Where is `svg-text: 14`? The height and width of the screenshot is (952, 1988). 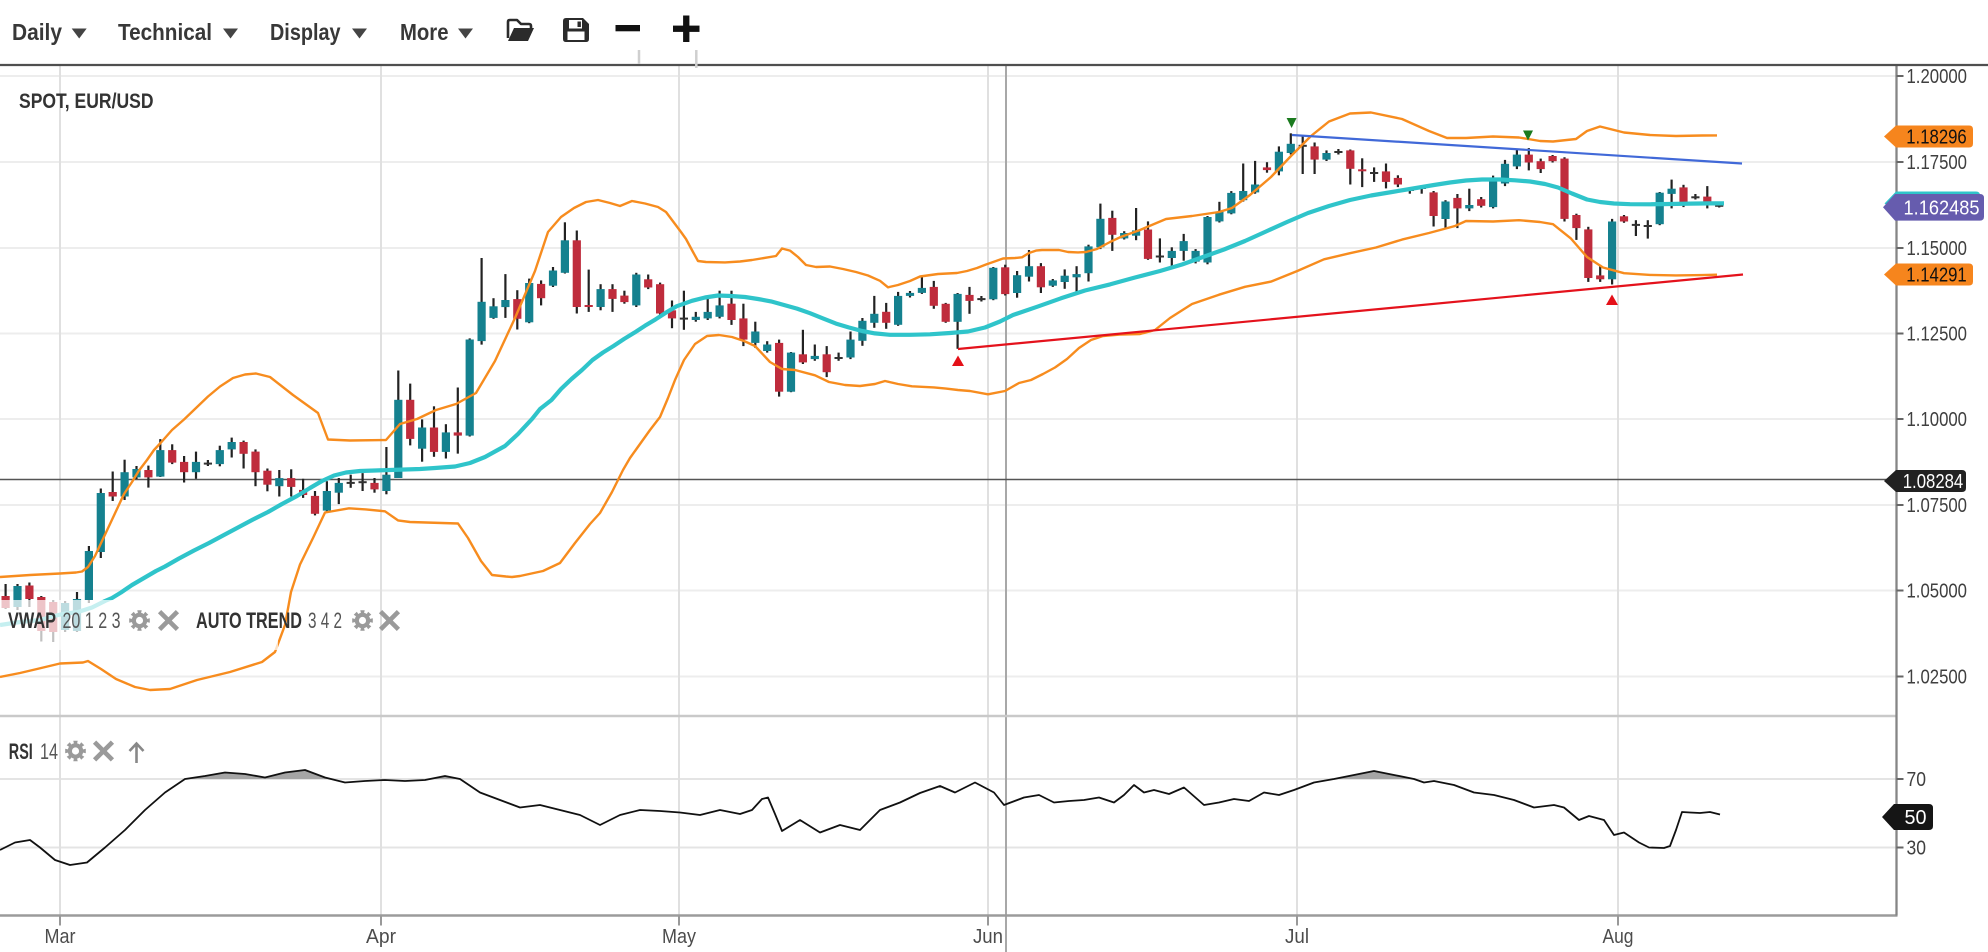
svg-text: 14 is located at coordinates (49, 751).